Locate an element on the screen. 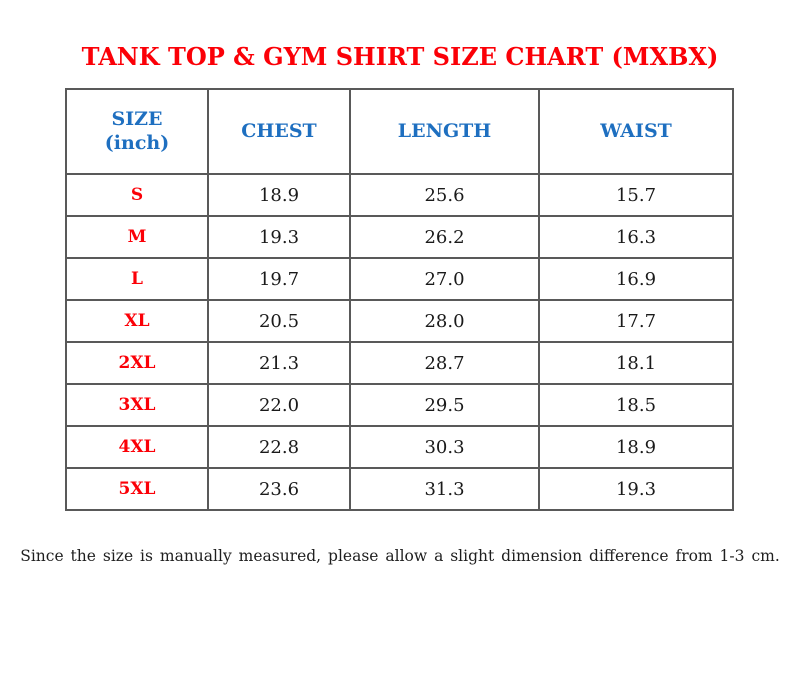 The height and width of the screenshot is (675, 800). waist-cell: 17.7 is located at coordinates (636, 321).